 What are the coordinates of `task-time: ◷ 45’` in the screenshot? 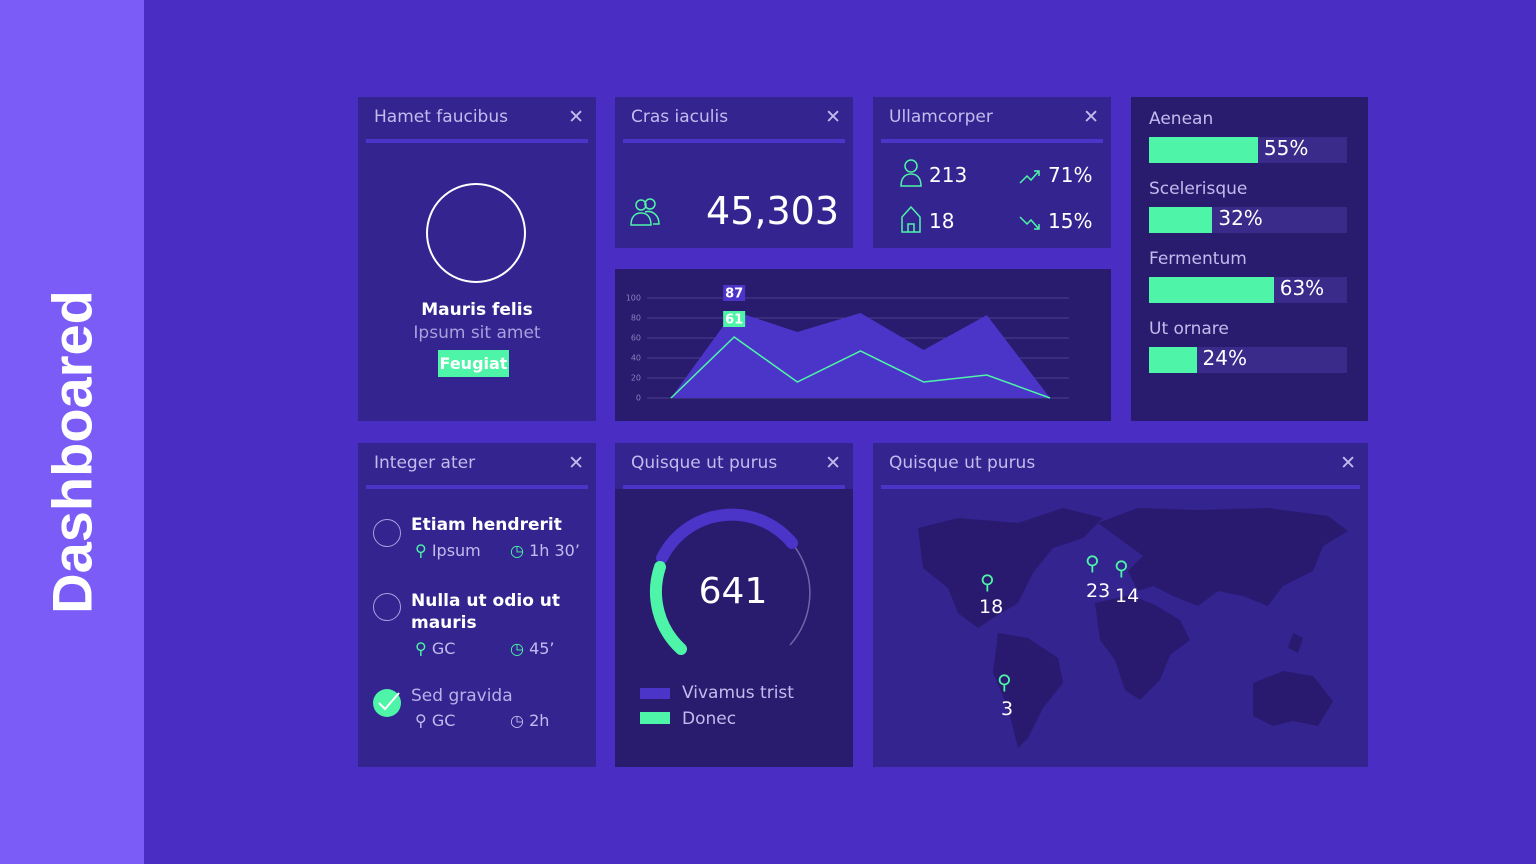 It's located at (532, 648).